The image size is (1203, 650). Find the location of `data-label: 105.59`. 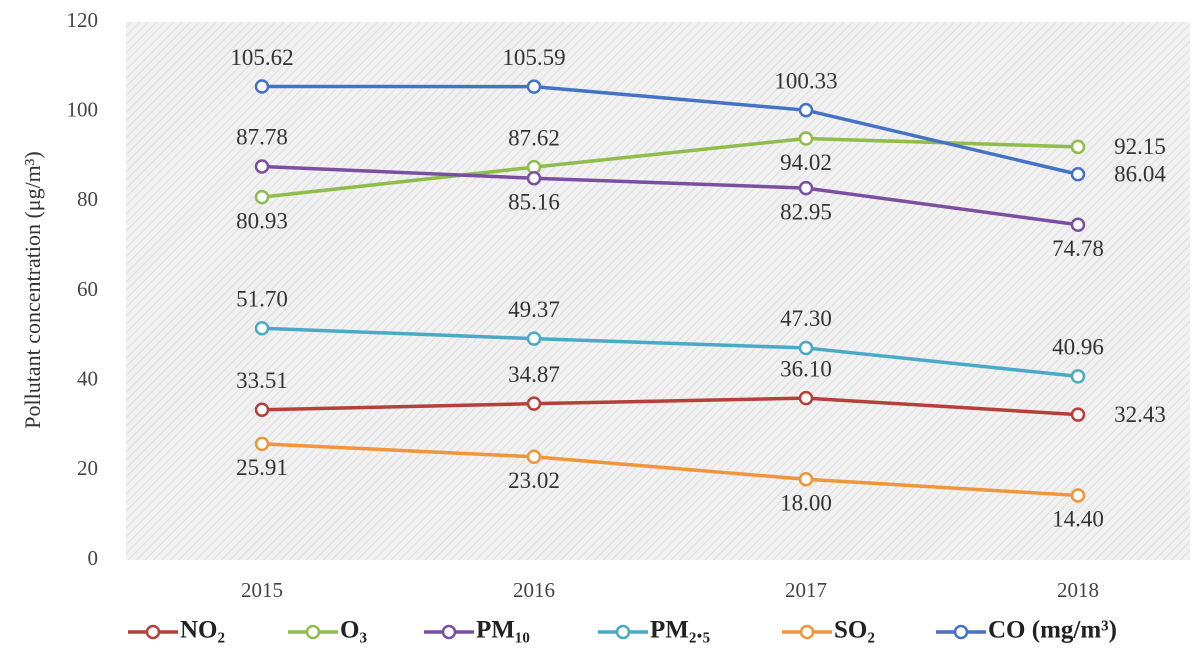

data-label: 105.59 is located at coordinates (533, 57).